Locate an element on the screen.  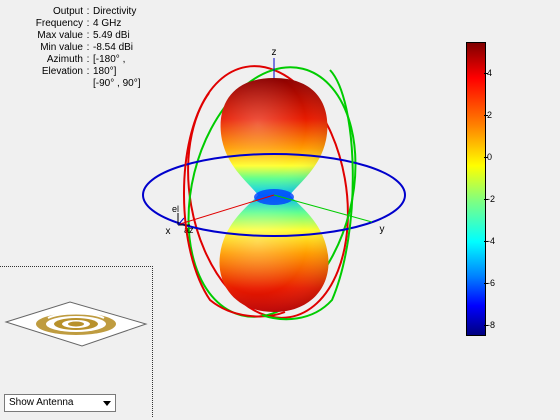
show-antenna-dropdown: Show Antenna is located at coordinates (60, 403).